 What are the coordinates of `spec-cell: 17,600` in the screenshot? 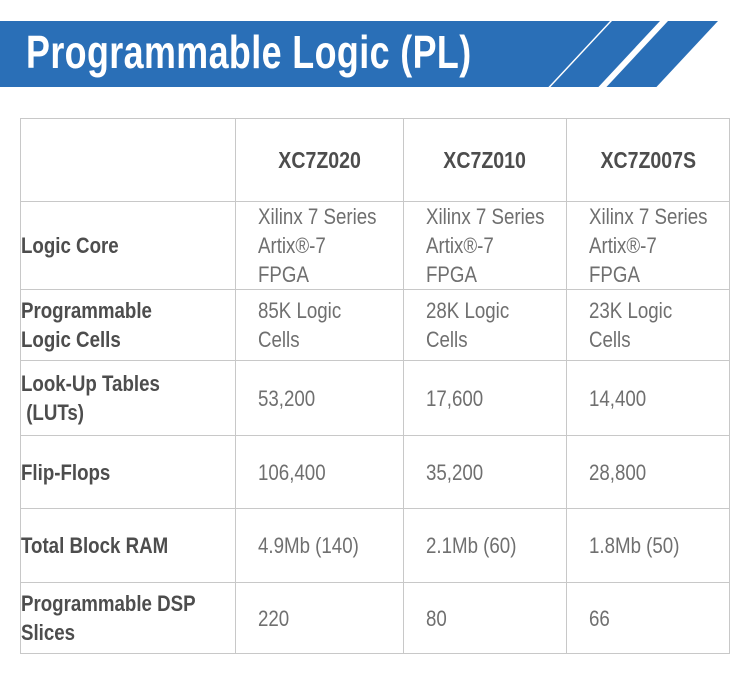 It's located at (485, 398).